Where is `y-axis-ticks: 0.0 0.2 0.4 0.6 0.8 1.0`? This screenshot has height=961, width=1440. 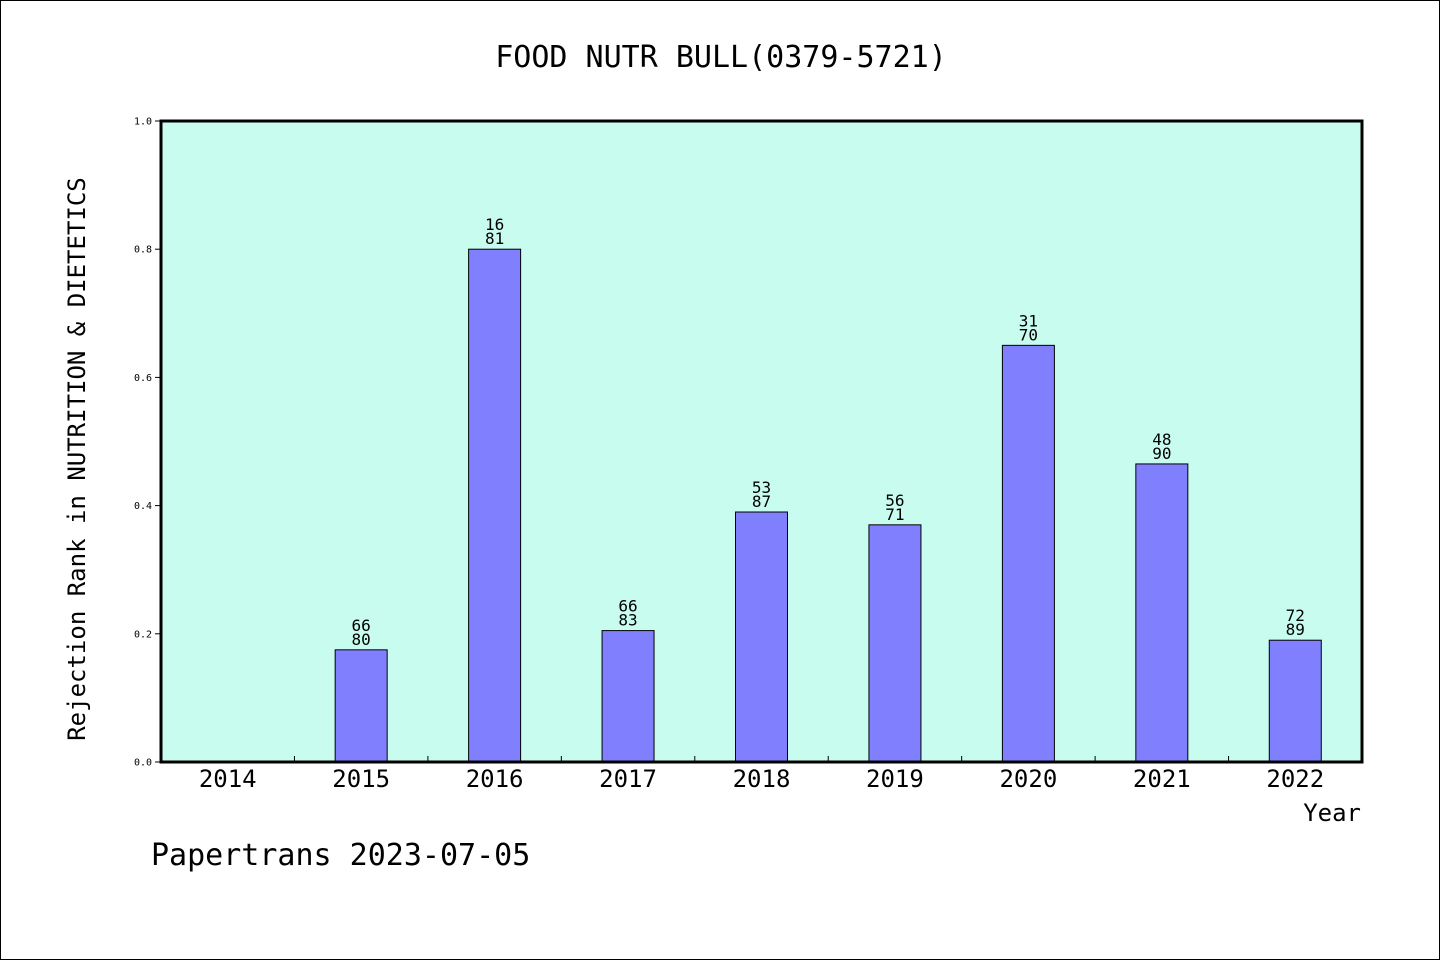
y-axis-ticks: 0.0 0.2 0.4 0.6 0.8 1.0 is located at coordinates (147, 443).